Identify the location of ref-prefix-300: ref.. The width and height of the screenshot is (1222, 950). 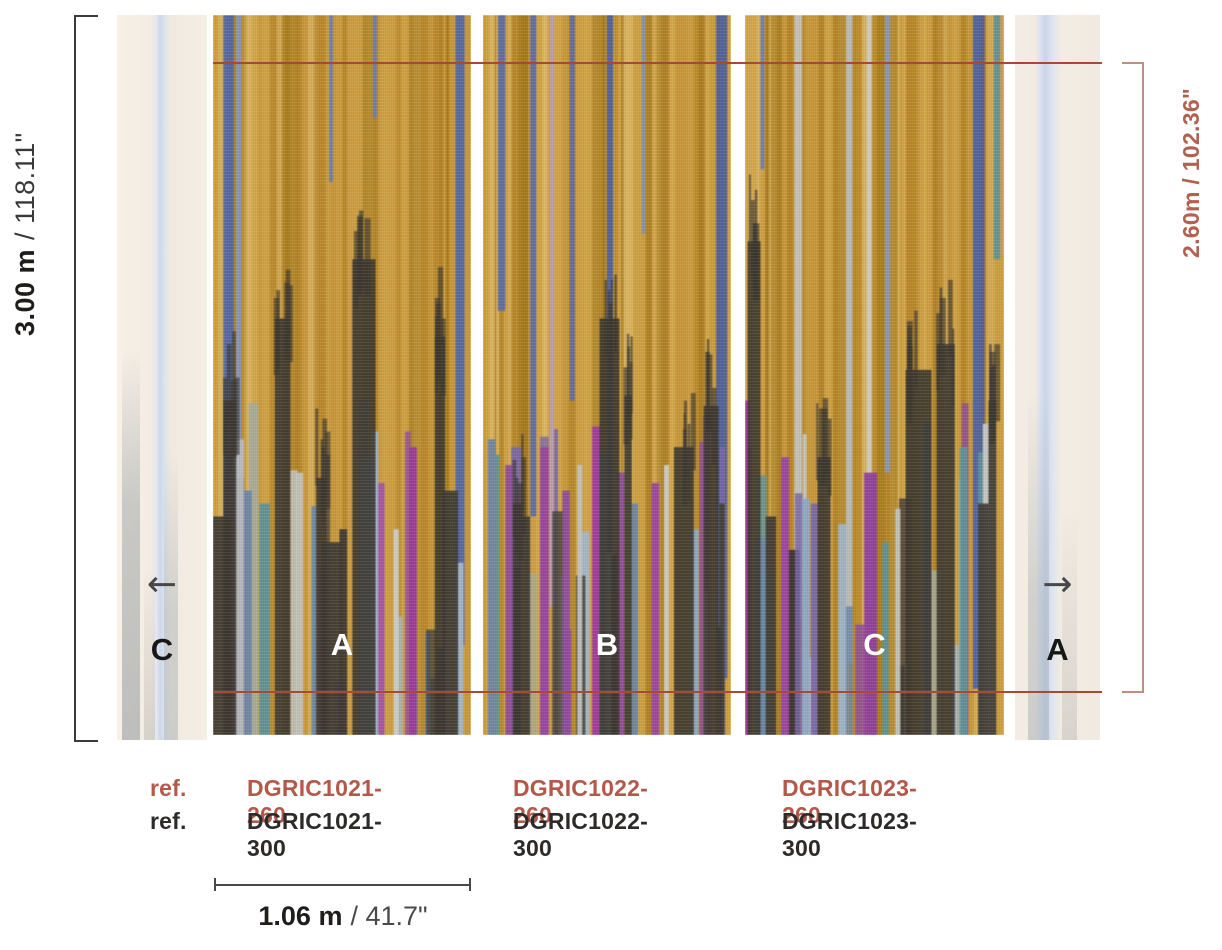
(168, 821).